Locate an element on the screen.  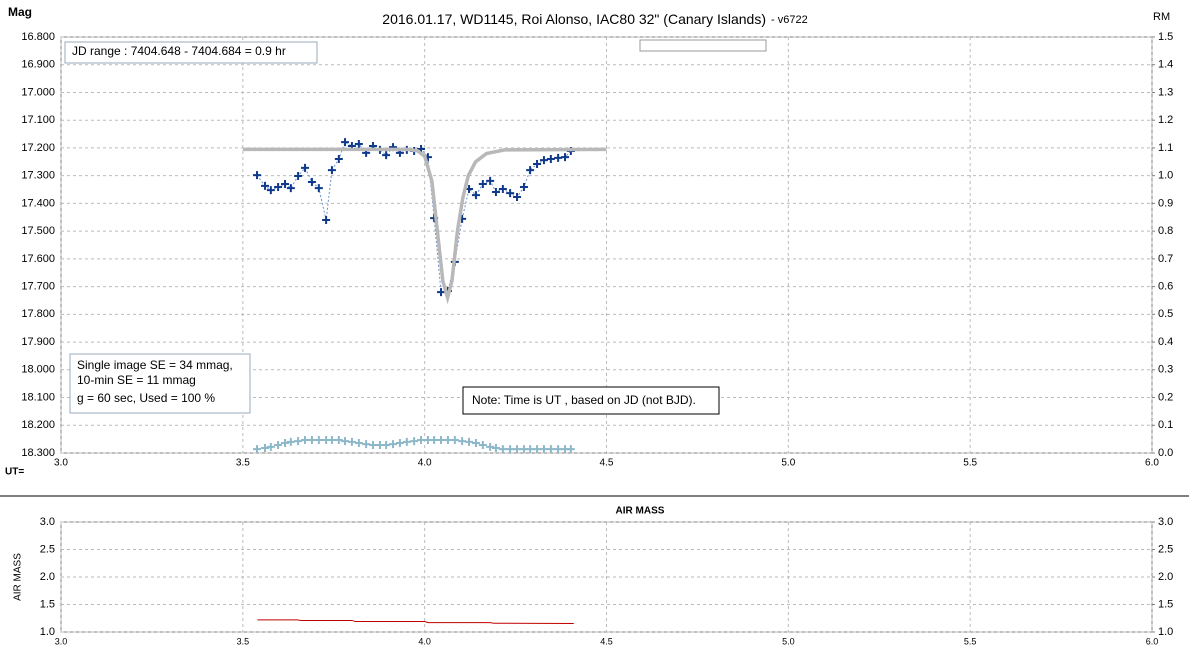
x-tick-label: 5.0 is located at coordinates (788, 641).